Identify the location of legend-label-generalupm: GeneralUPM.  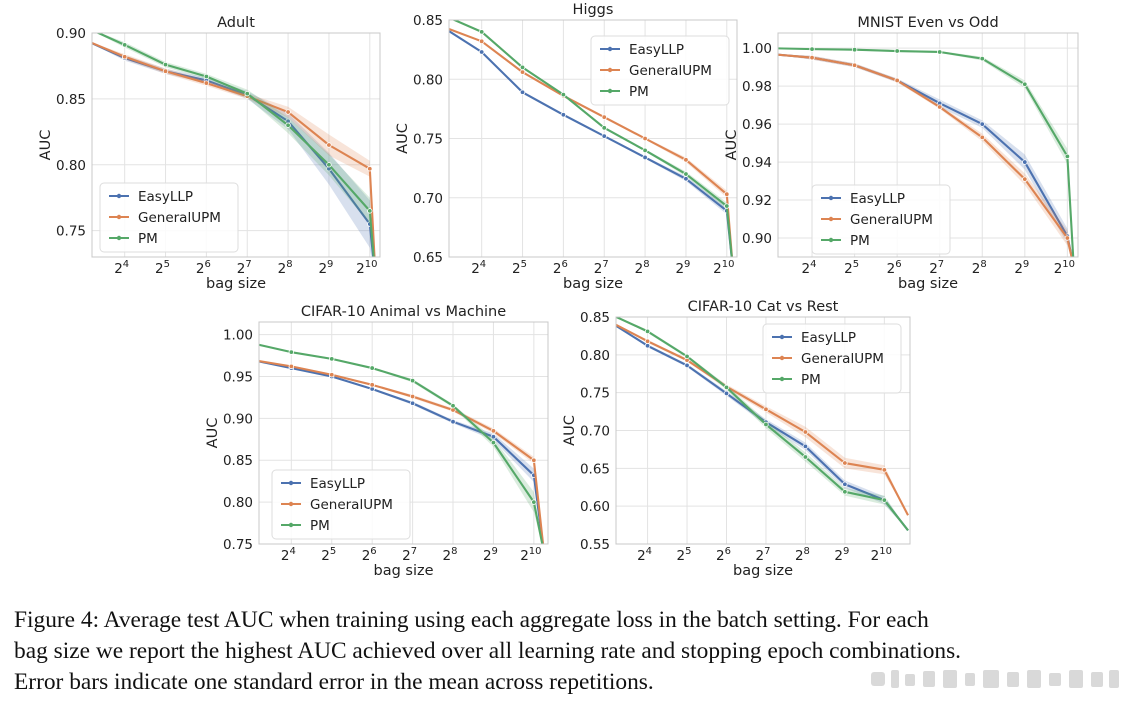
(842, 359).